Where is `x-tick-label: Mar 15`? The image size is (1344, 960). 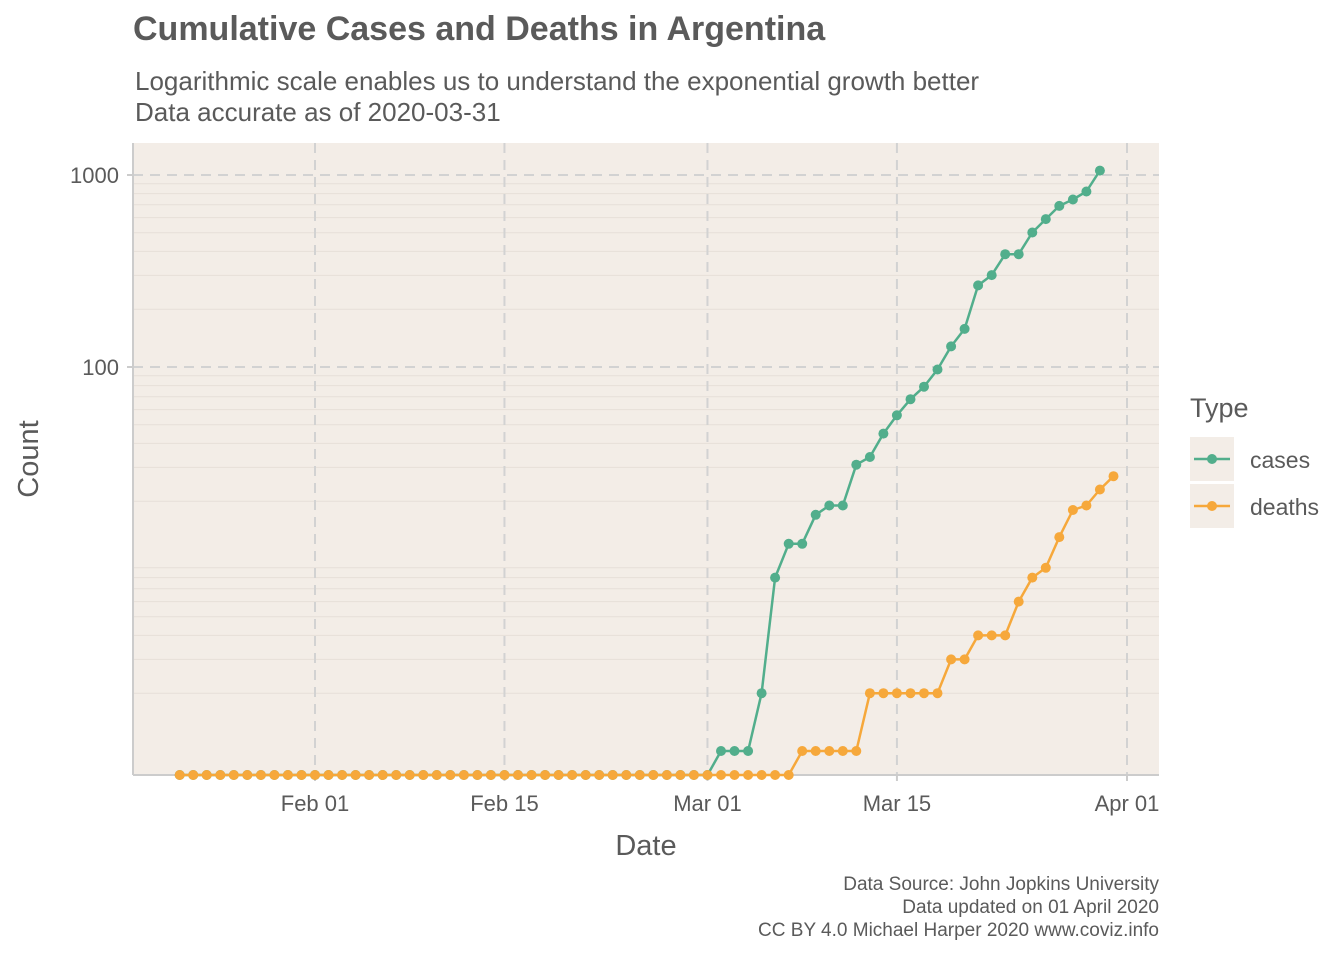 x-tick-label: Mar 15 is located at coordinates (897, 803).